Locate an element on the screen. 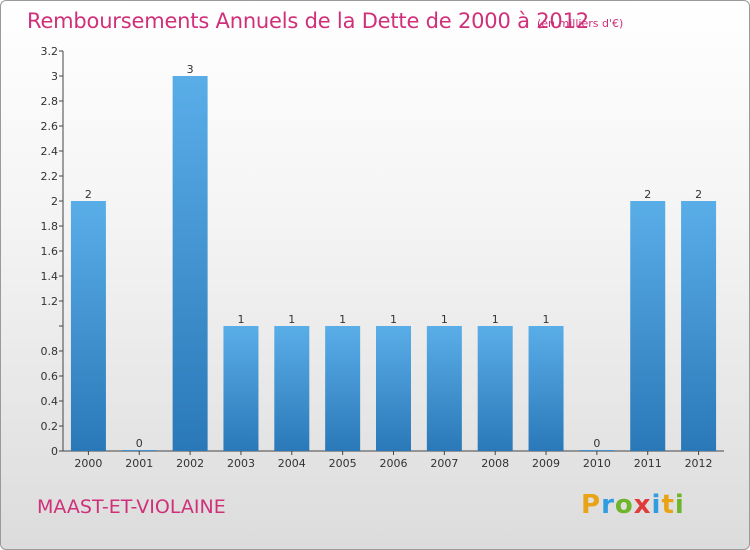  x-tick-label: 2008 is located at coordinates (495, 463).